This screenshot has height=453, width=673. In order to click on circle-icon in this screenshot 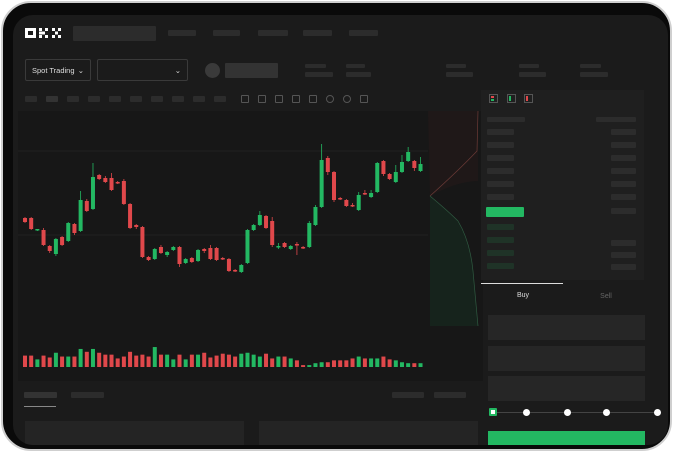, I will do `click(347, 99)`.